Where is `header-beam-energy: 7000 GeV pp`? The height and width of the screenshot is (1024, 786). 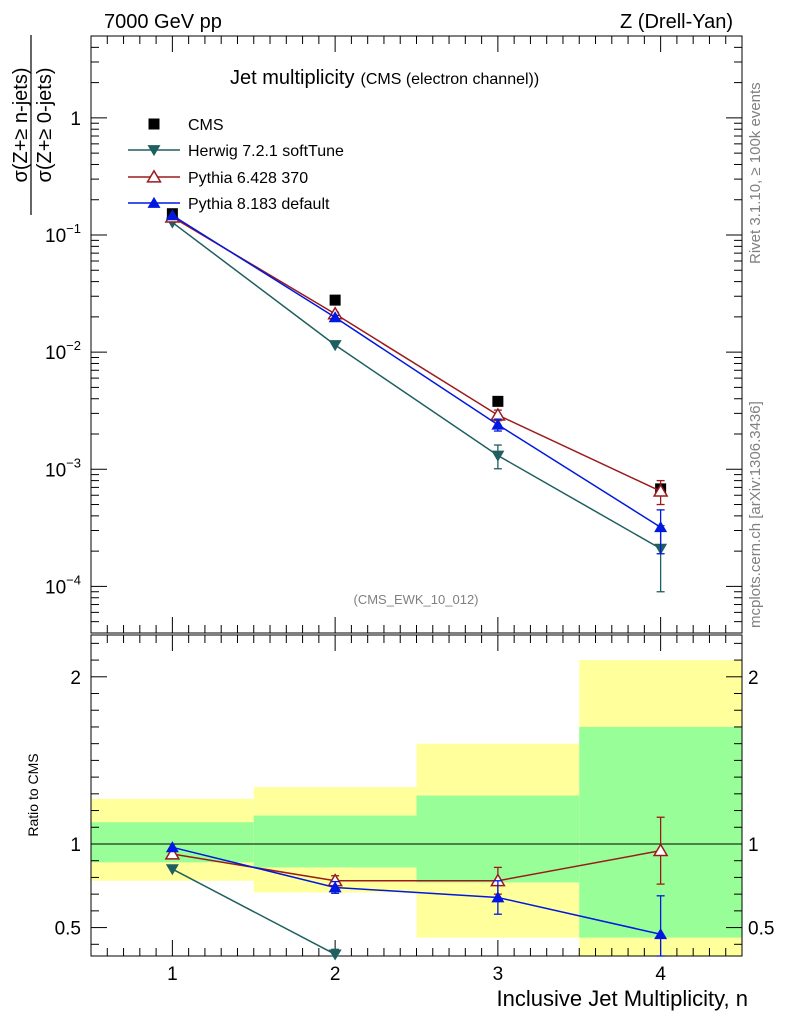
header-beam-energy: 7000 GeV pp is located at coordinates (163, 22).